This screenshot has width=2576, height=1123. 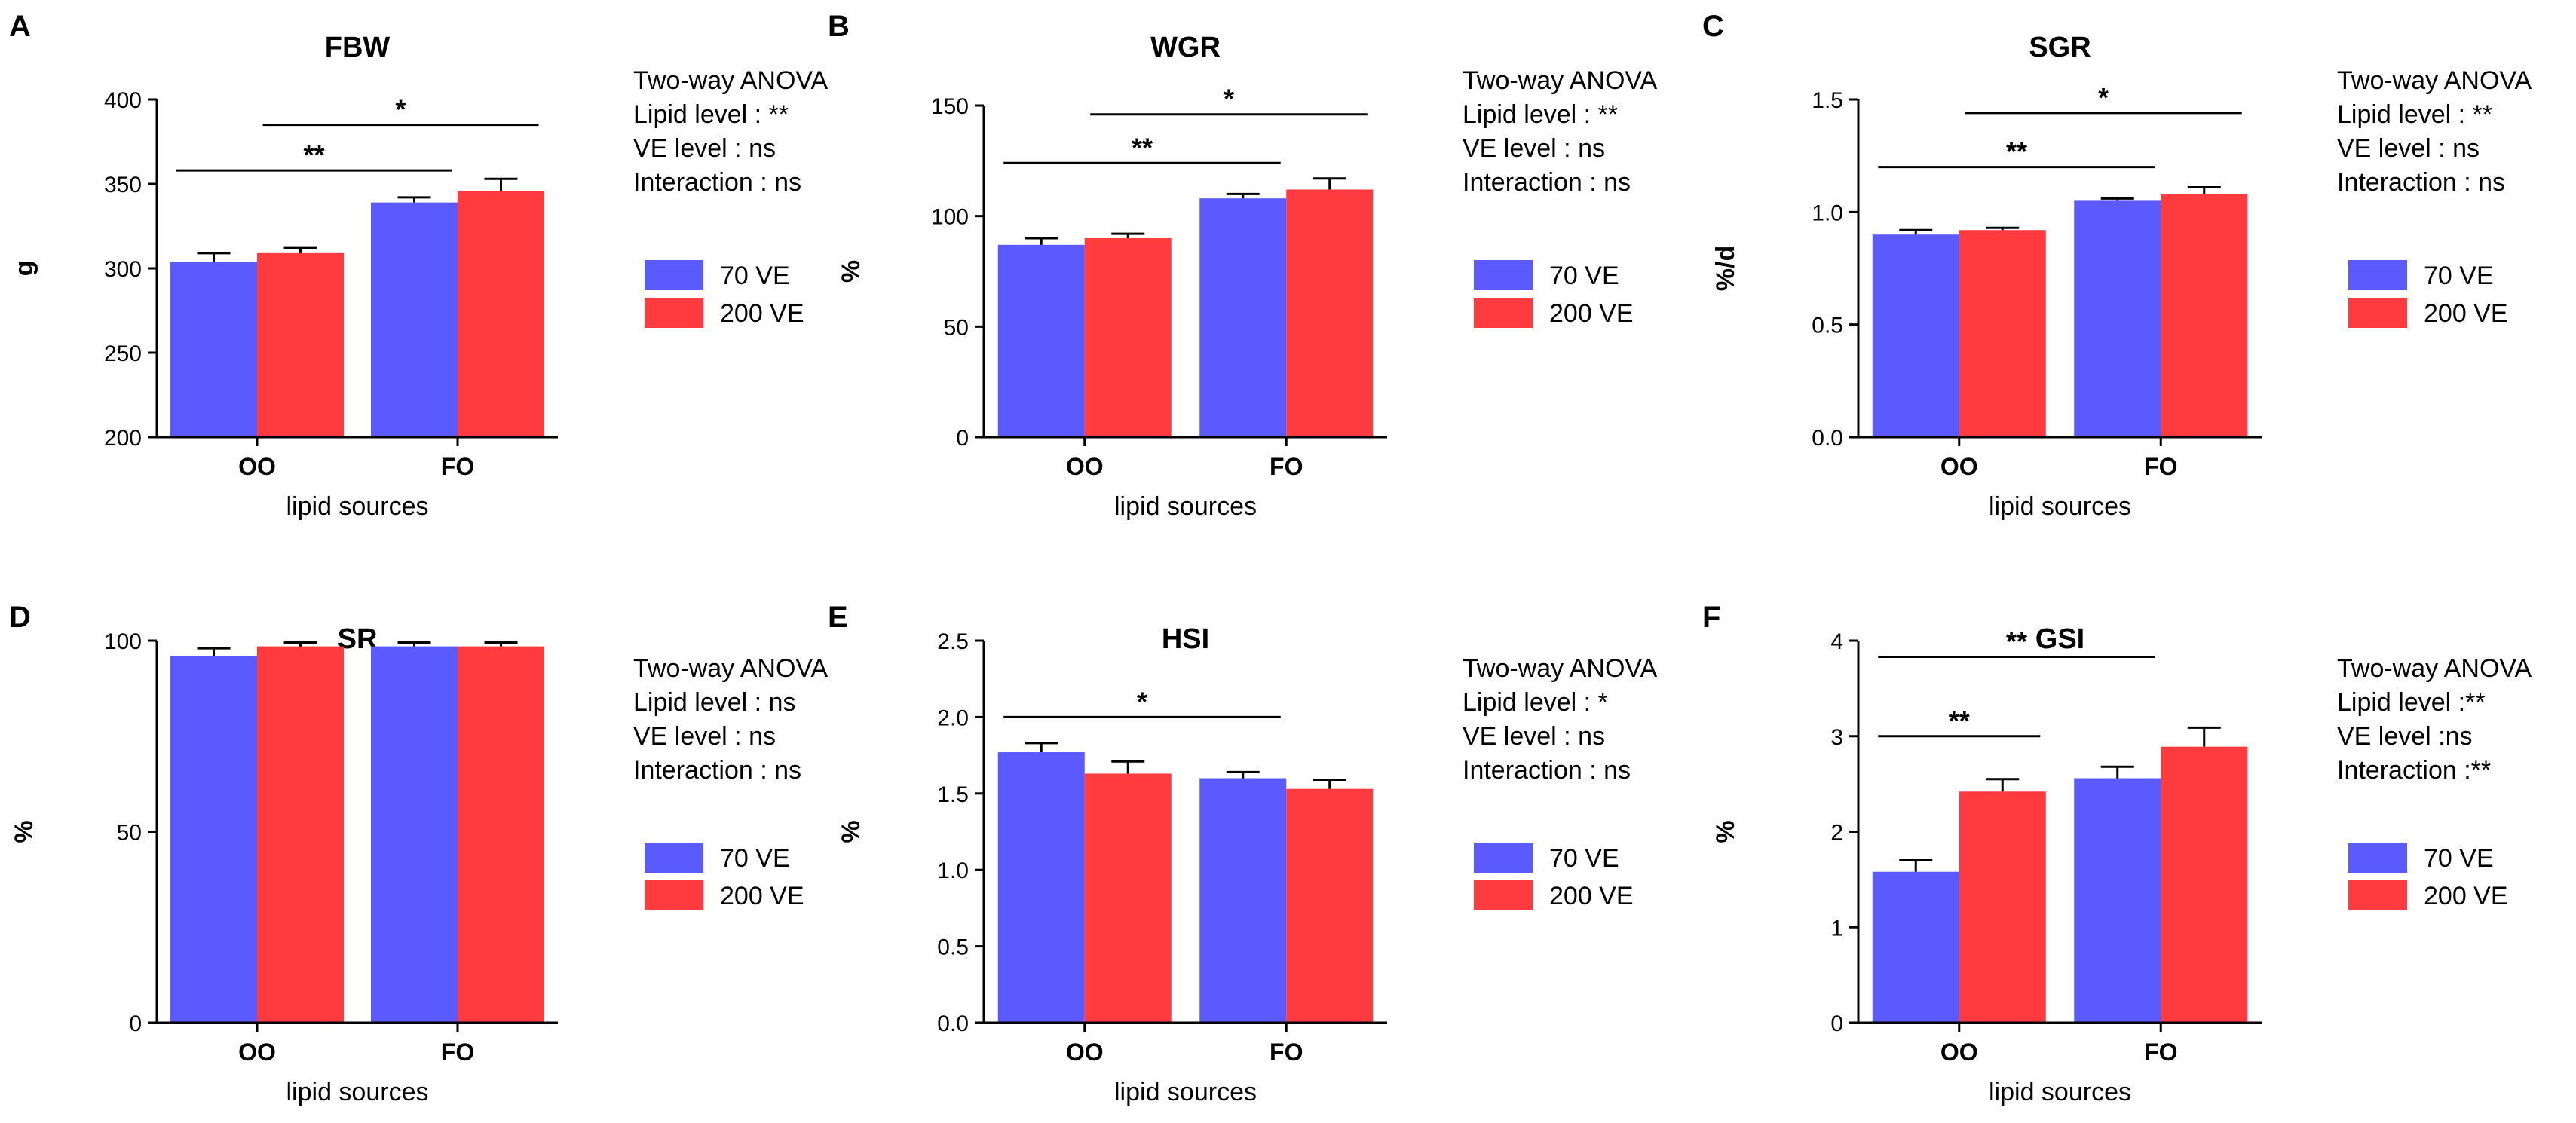 I want to click on y-axis-label: %/d, so click(x=1725, y=268).